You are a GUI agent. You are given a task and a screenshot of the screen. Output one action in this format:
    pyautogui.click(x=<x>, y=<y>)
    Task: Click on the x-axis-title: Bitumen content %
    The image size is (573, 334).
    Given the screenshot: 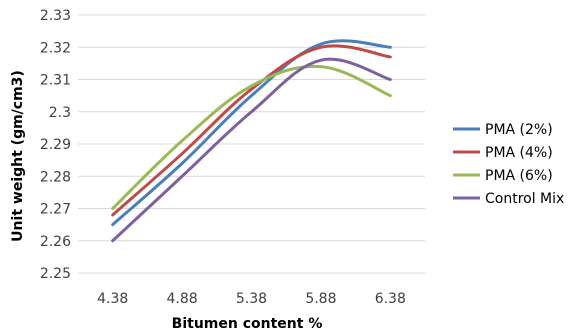 What is the action you would take?
    pyautogui.click(x=247, y=324)
    